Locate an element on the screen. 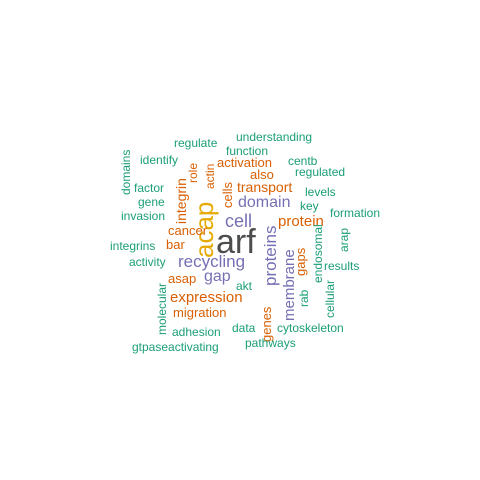 This screenshot has width=480, height=480. word-recycling: recycling is located at coordinates (212, 261).